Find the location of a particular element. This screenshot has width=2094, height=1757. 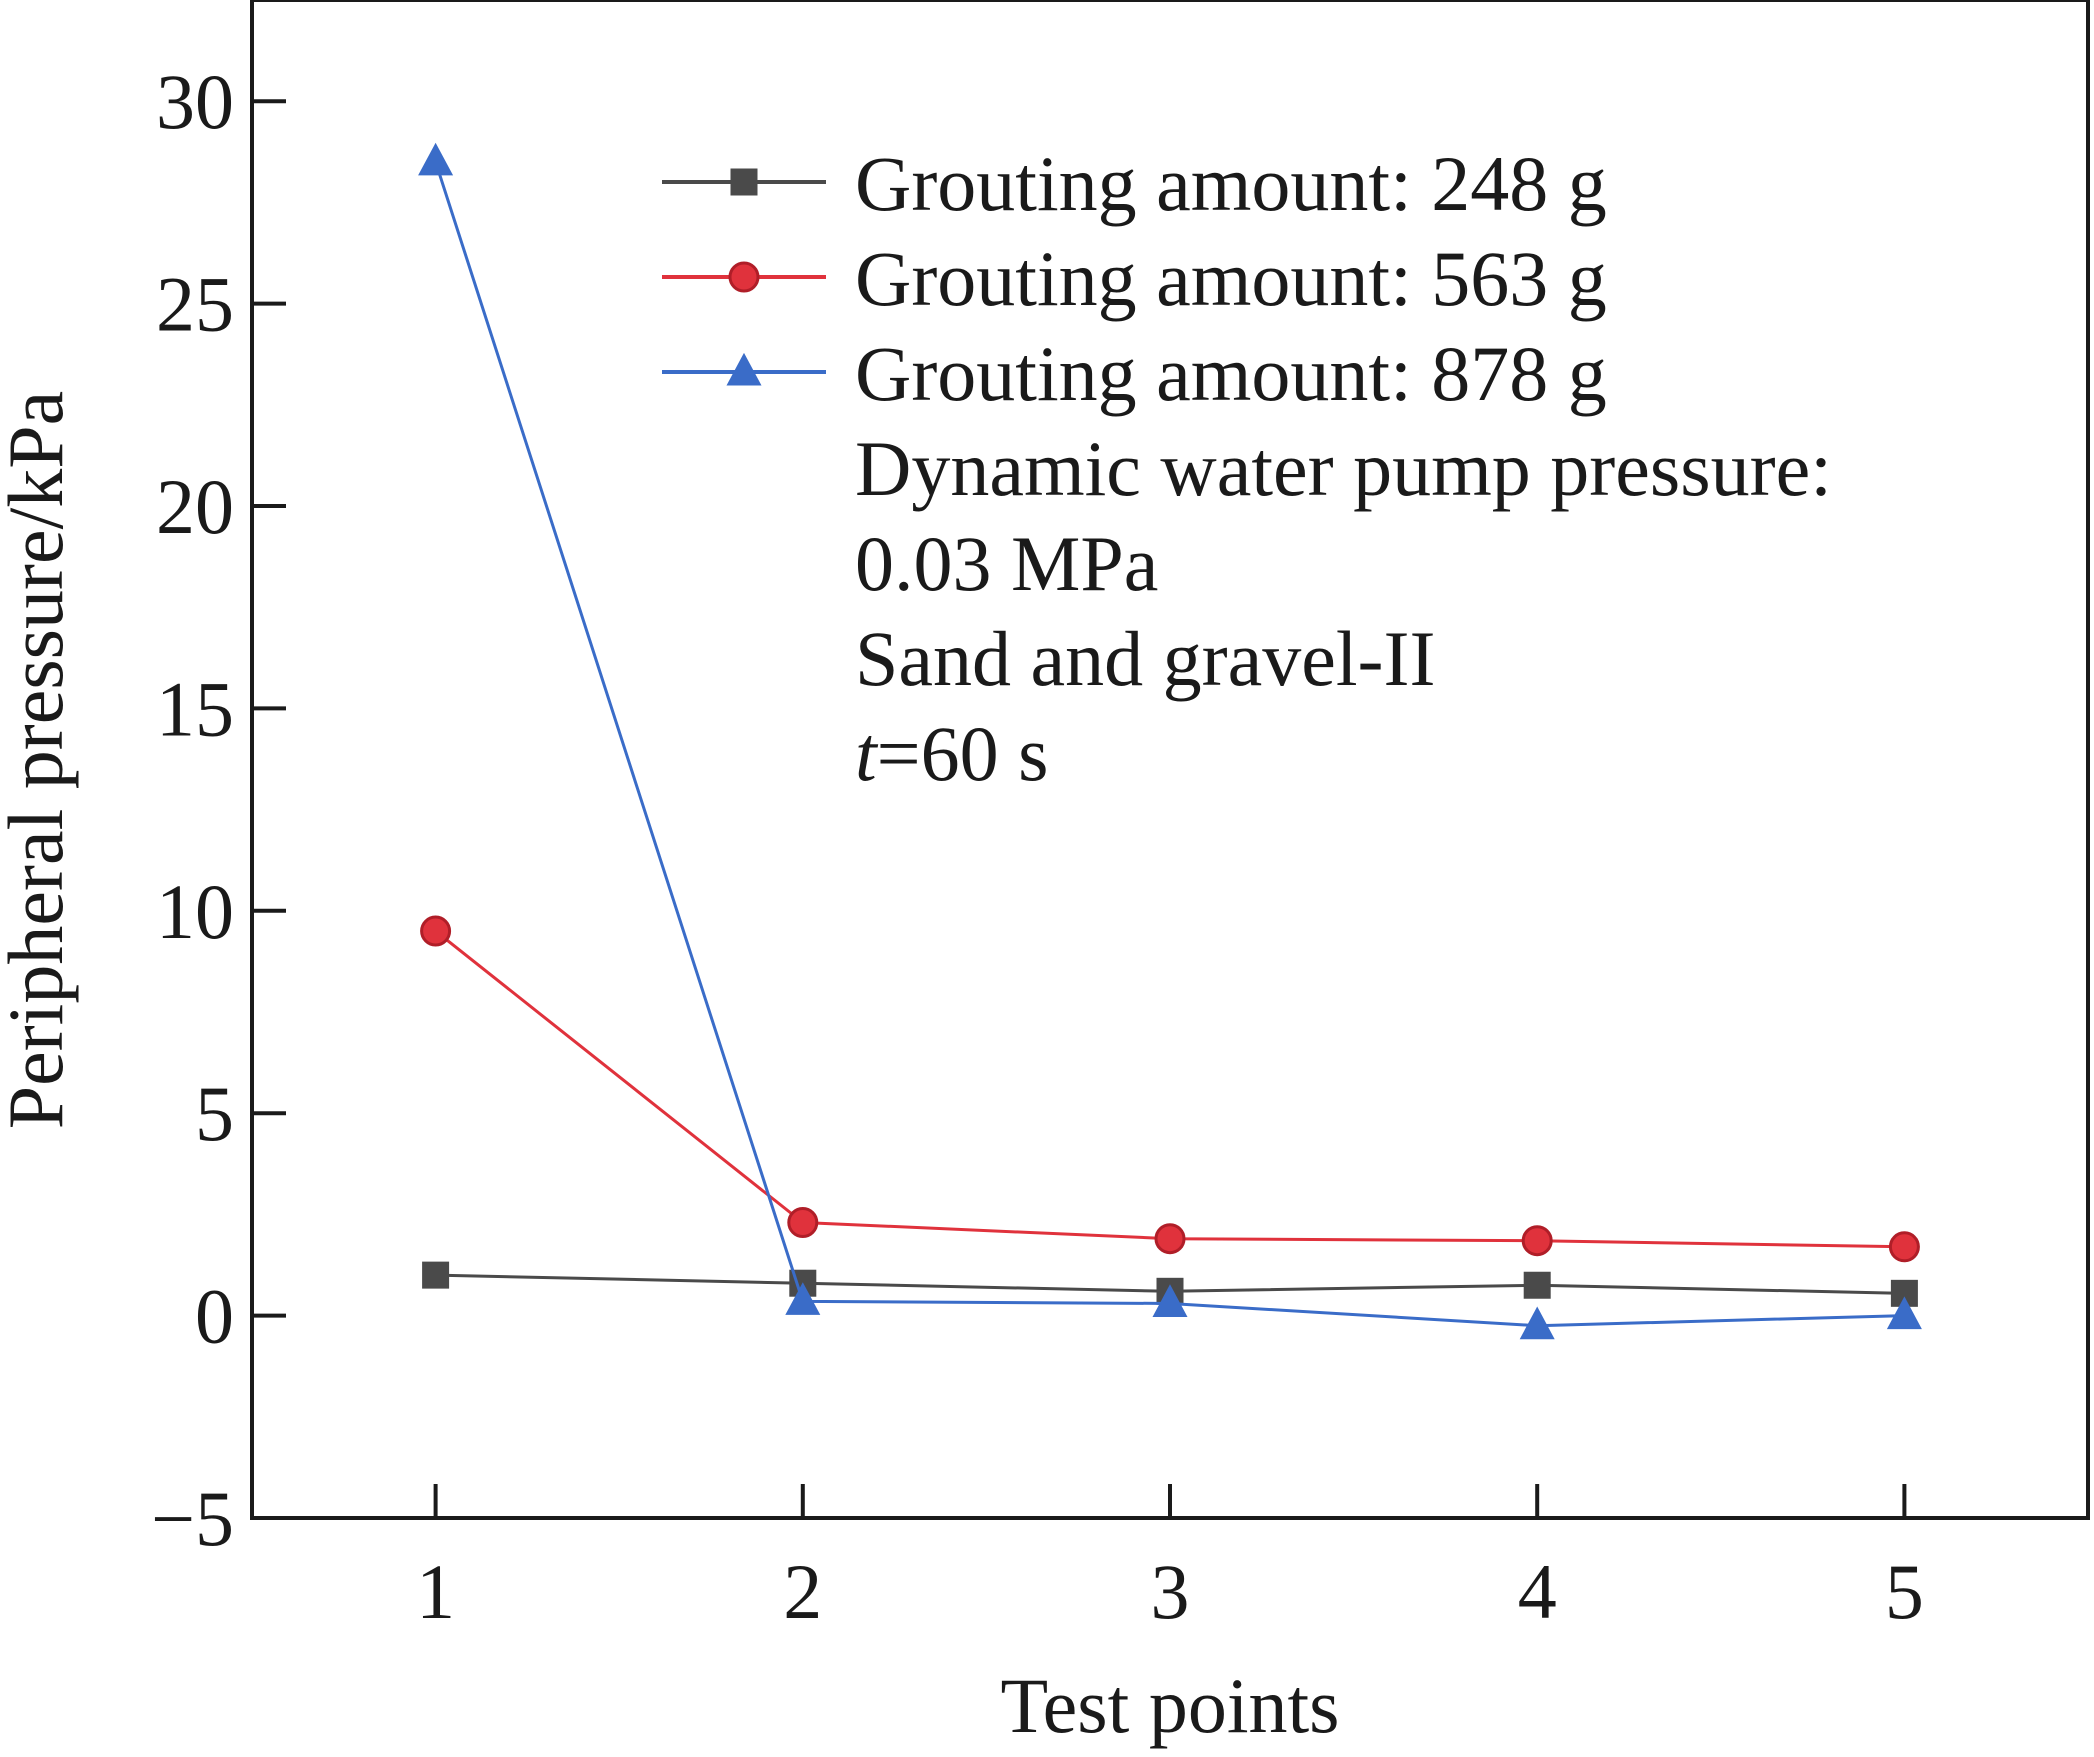

legend-entry-563: Grouting amount: 563 g is located at coordinates (1231, 278).